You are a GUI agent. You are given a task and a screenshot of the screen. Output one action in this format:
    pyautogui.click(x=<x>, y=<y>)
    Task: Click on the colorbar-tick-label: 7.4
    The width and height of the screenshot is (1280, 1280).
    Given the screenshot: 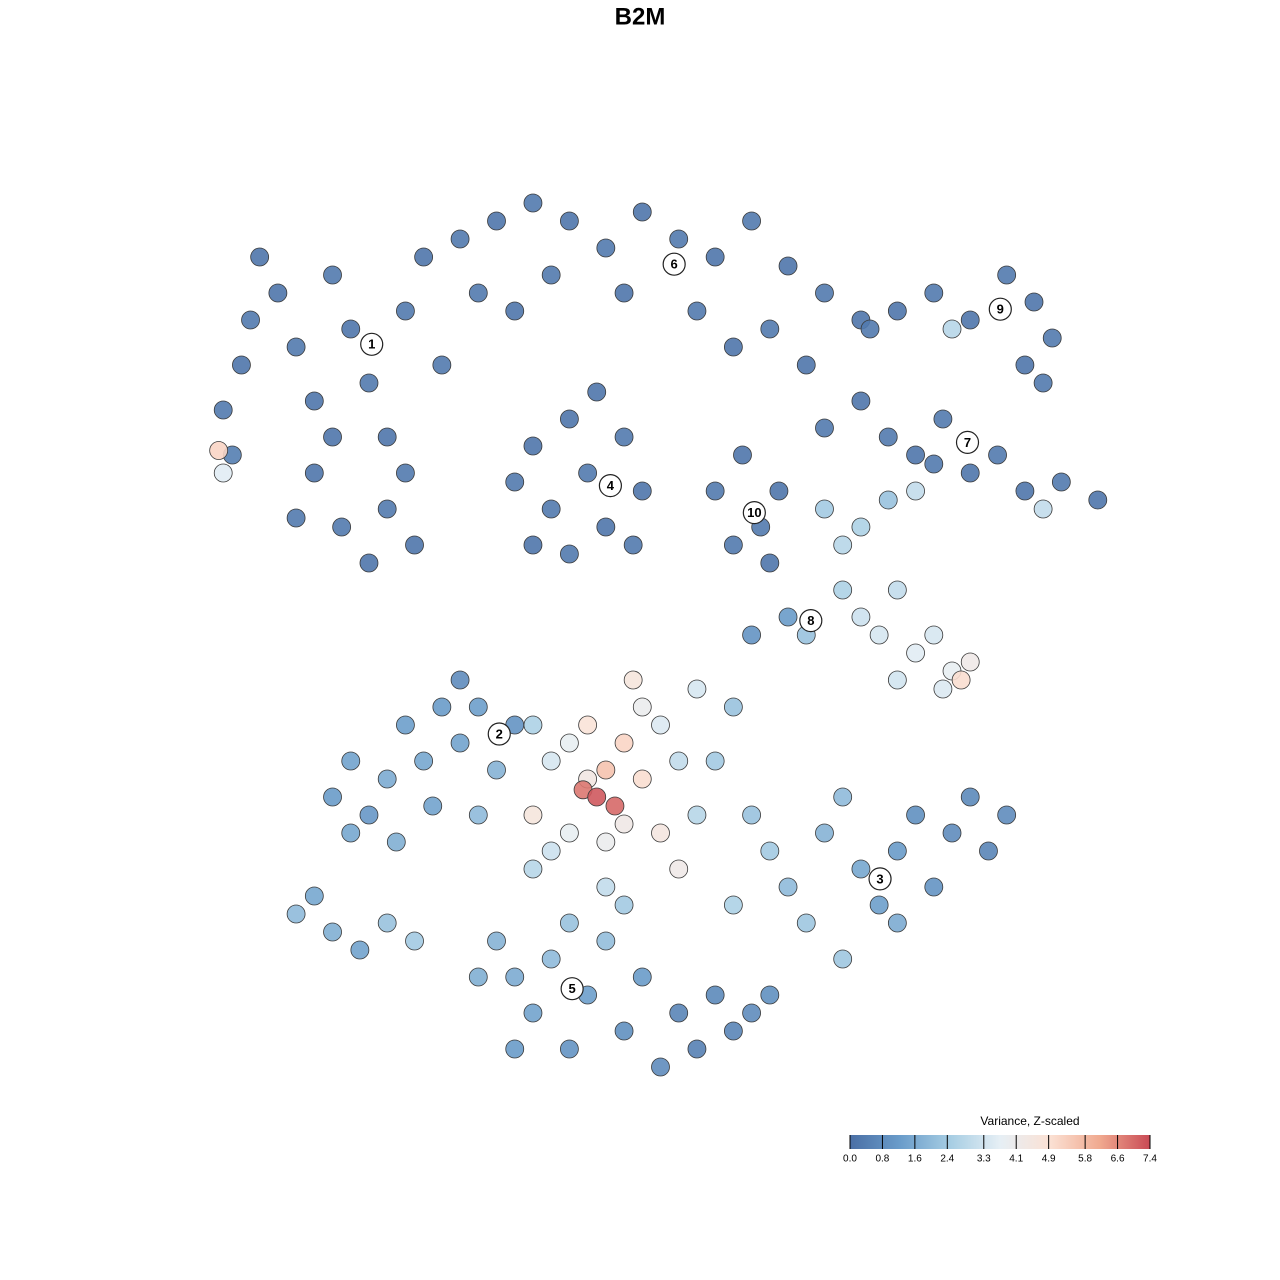 What is the action you would take?
    pyautogui.click(x=1150, y=1159)
    